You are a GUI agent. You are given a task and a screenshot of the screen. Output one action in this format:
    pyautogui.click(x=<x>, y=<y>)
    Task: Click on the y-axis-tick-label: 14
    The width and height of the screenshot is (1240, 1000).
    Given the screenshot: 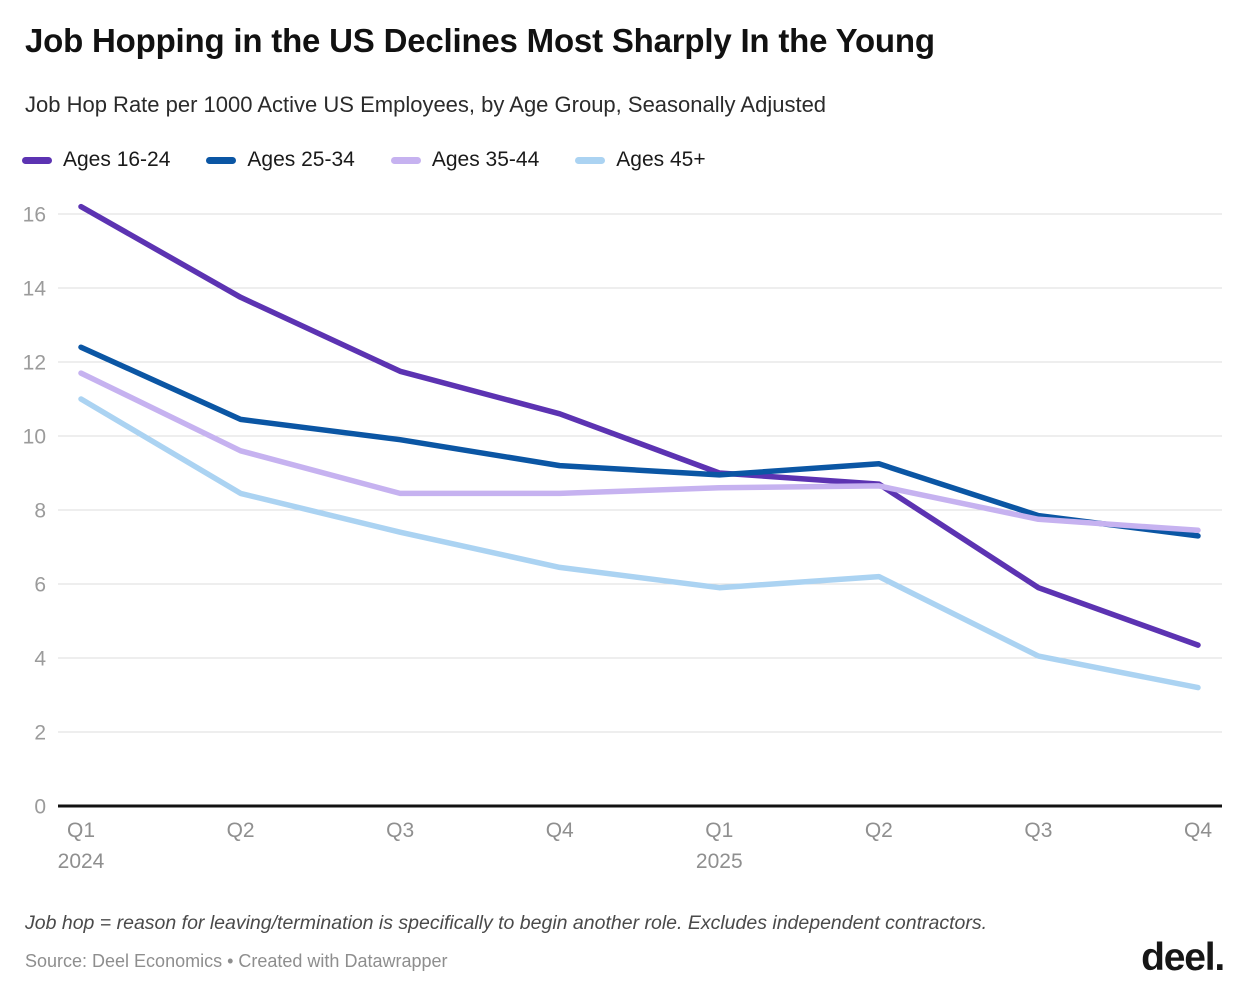 What is the action you would take?
    pyautogui.click(x=35, y=289)
    